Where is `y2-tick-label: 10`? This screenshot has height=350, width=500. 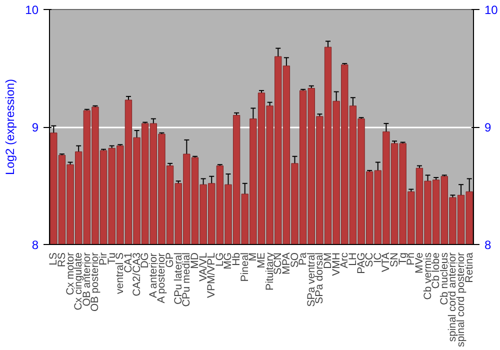
y2-tick-label: 10 is located at coordinates (491, 10).